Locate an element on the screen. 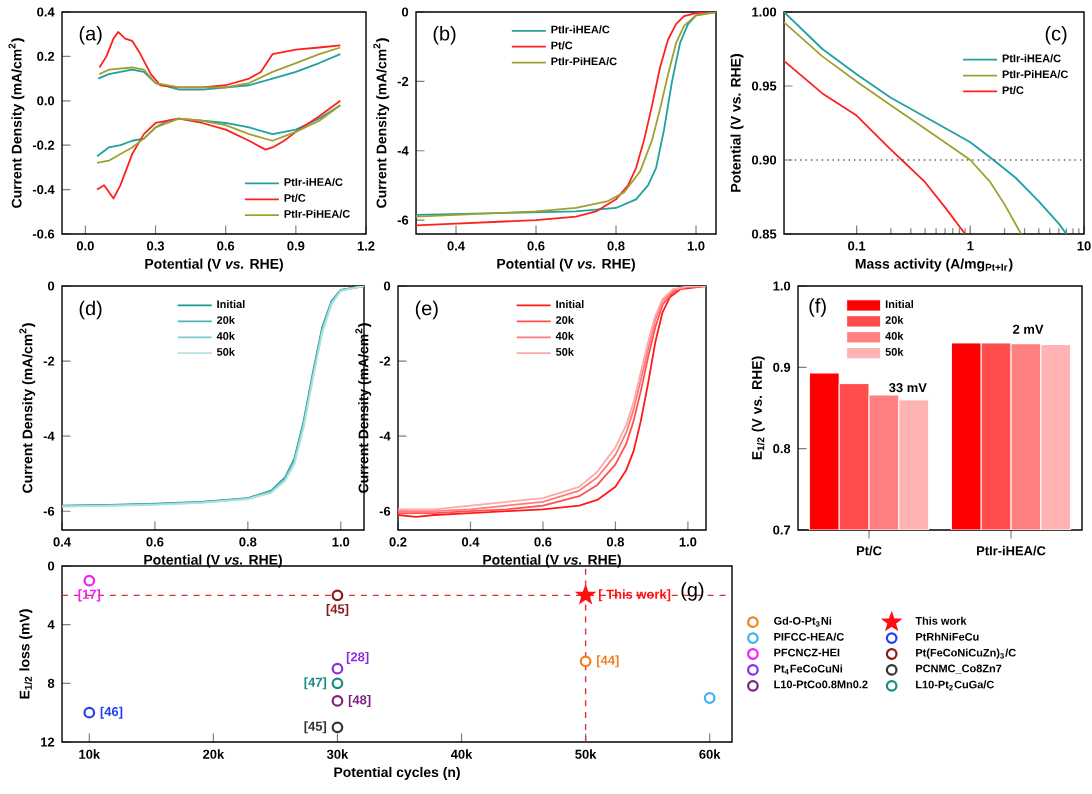 The height and width of the screenshot is (794, 1092). annotation: (d) is located at coordinates (90, 310).